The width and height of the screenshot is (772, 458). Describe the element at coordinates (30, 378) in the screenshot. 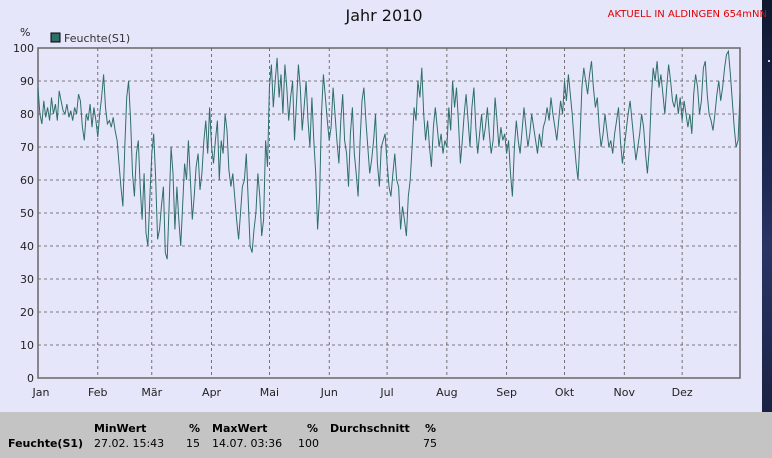

I see `y-tick-label: 0` at that location.